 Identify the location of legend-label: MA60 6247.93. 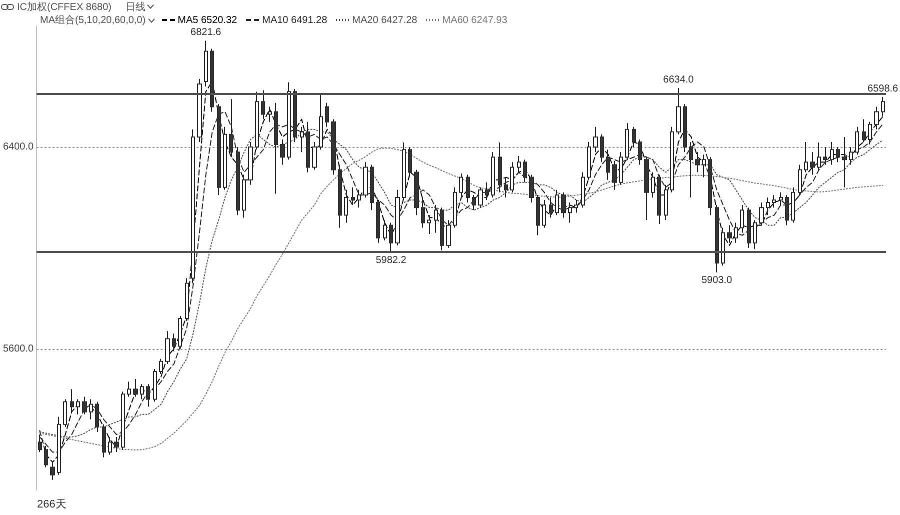
(475, 20).